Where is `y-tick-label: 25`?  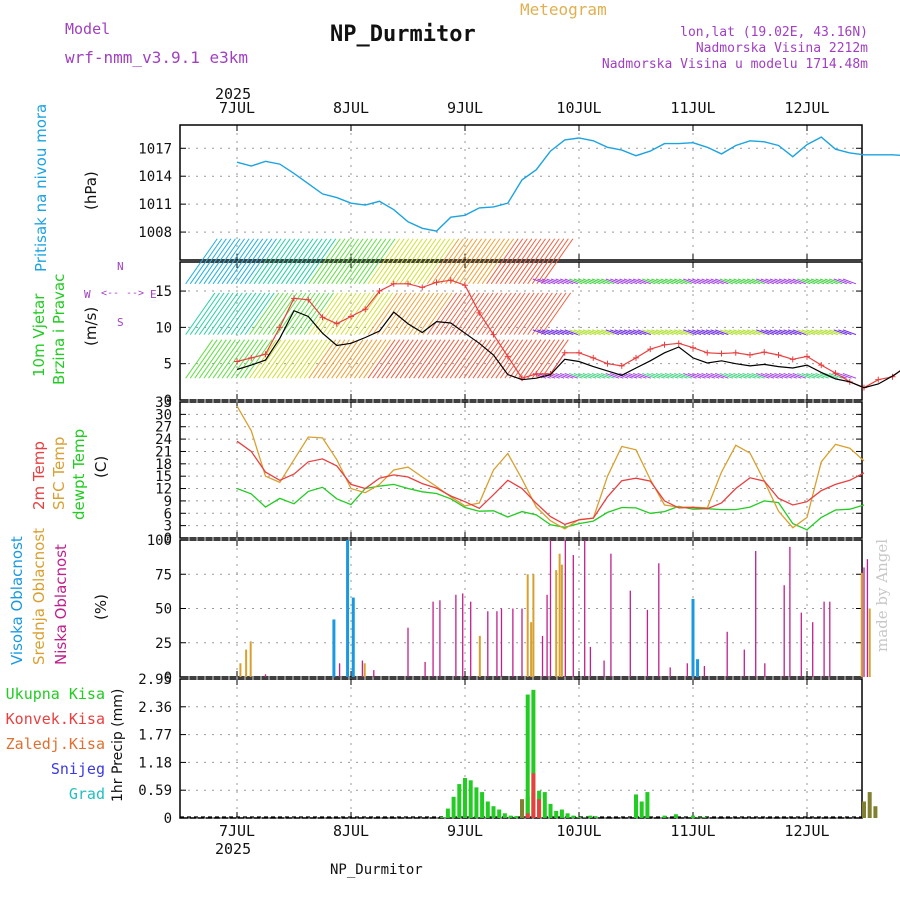 y-tick-label: 25 is located at coordinates (163, 644).